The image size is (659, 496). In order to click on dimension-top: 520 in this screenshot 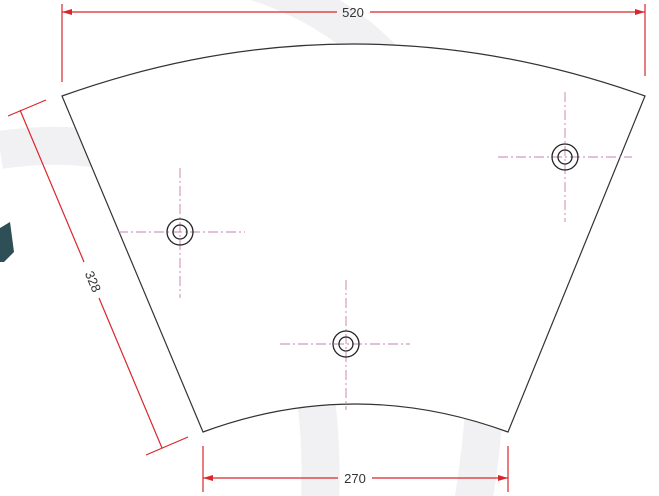, I will do `click(353, 43)`.